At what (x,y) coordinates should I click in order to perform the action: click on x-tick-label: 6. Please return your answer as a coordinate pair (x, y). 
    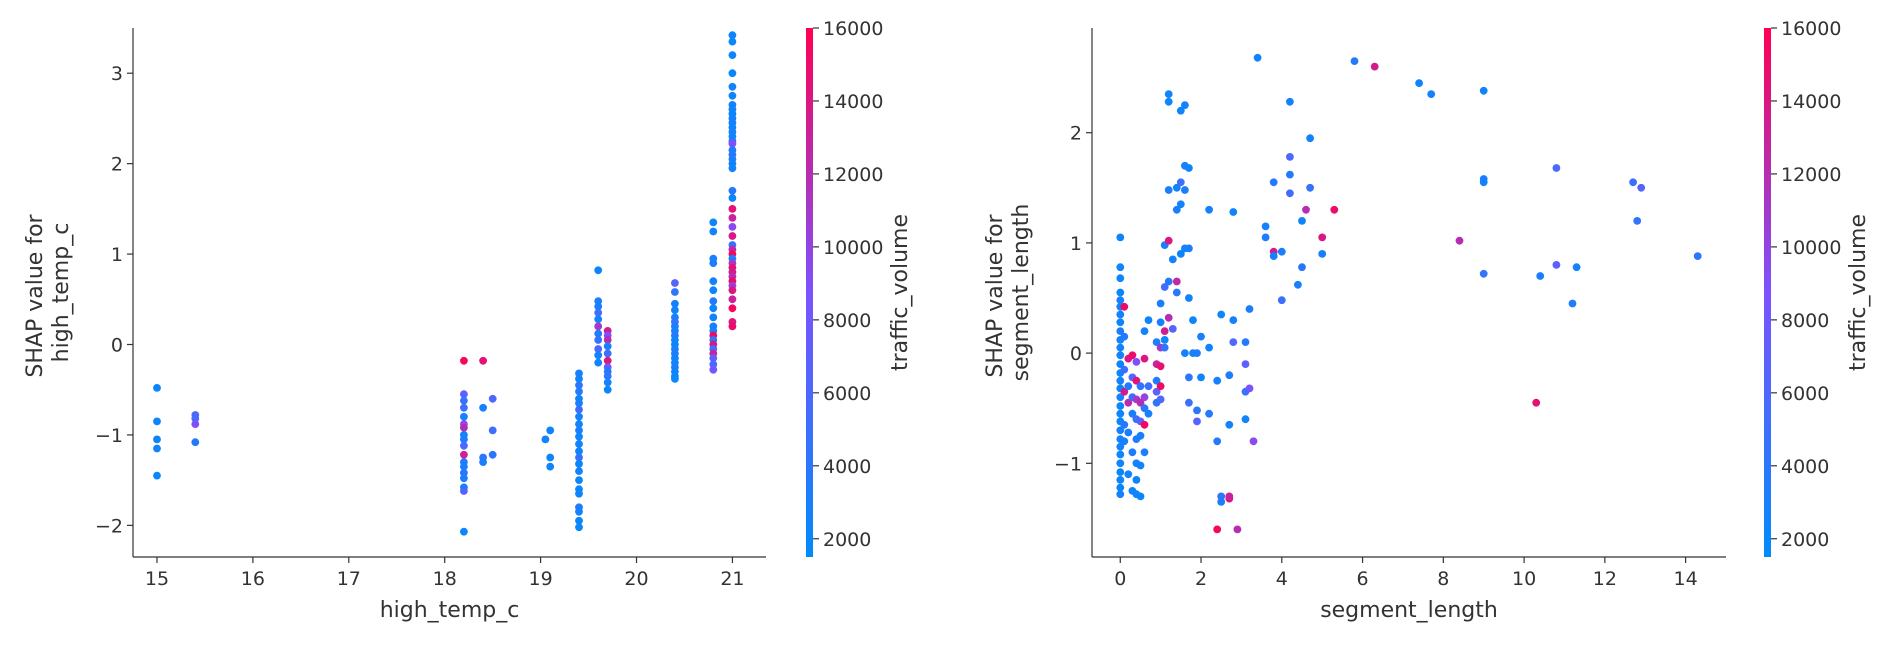
    Looking at the image, I should click on (1363, 579).